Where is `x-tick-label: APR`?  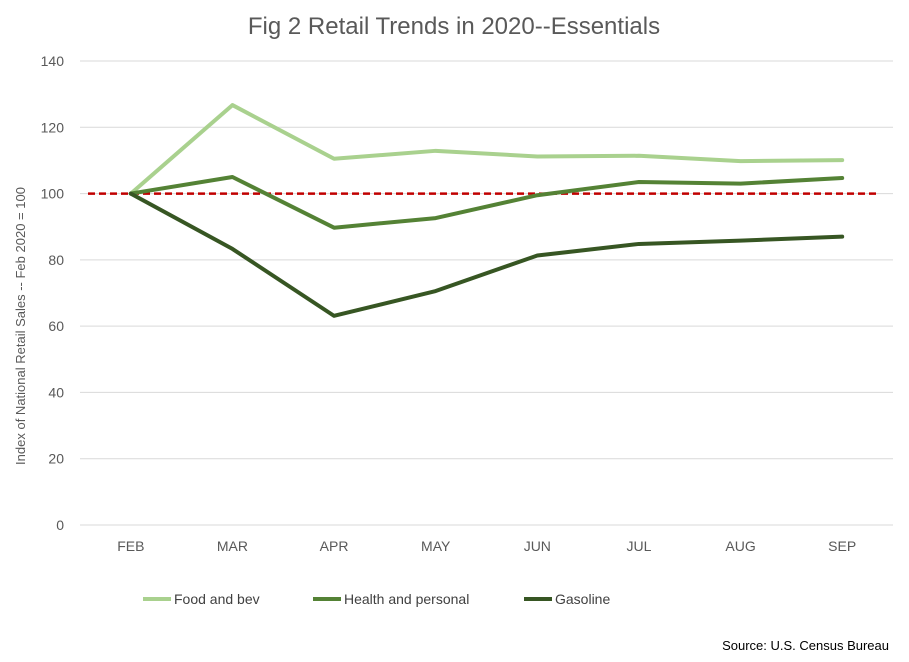 x-tick-label: APR is located at coordinates (334, 546).